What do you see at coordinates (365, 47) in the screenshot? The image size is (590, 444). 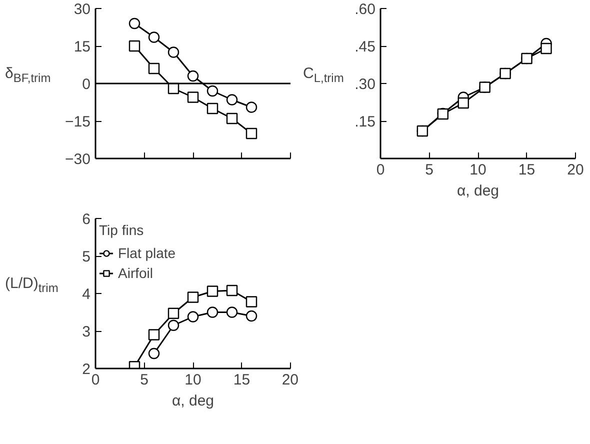 I see `y-tick-label: .45` at bounding box center [365, 47].